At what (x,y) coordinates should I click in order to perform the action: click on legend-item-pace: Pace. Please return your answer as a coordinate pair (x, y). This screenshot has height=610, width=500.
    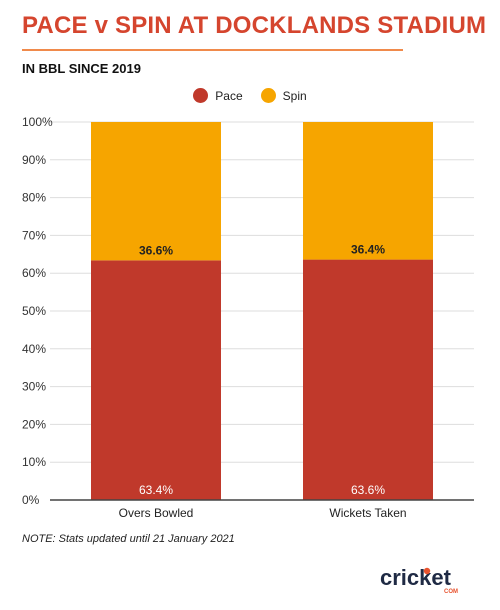
    Looking at the image, I should click on (218, 95).